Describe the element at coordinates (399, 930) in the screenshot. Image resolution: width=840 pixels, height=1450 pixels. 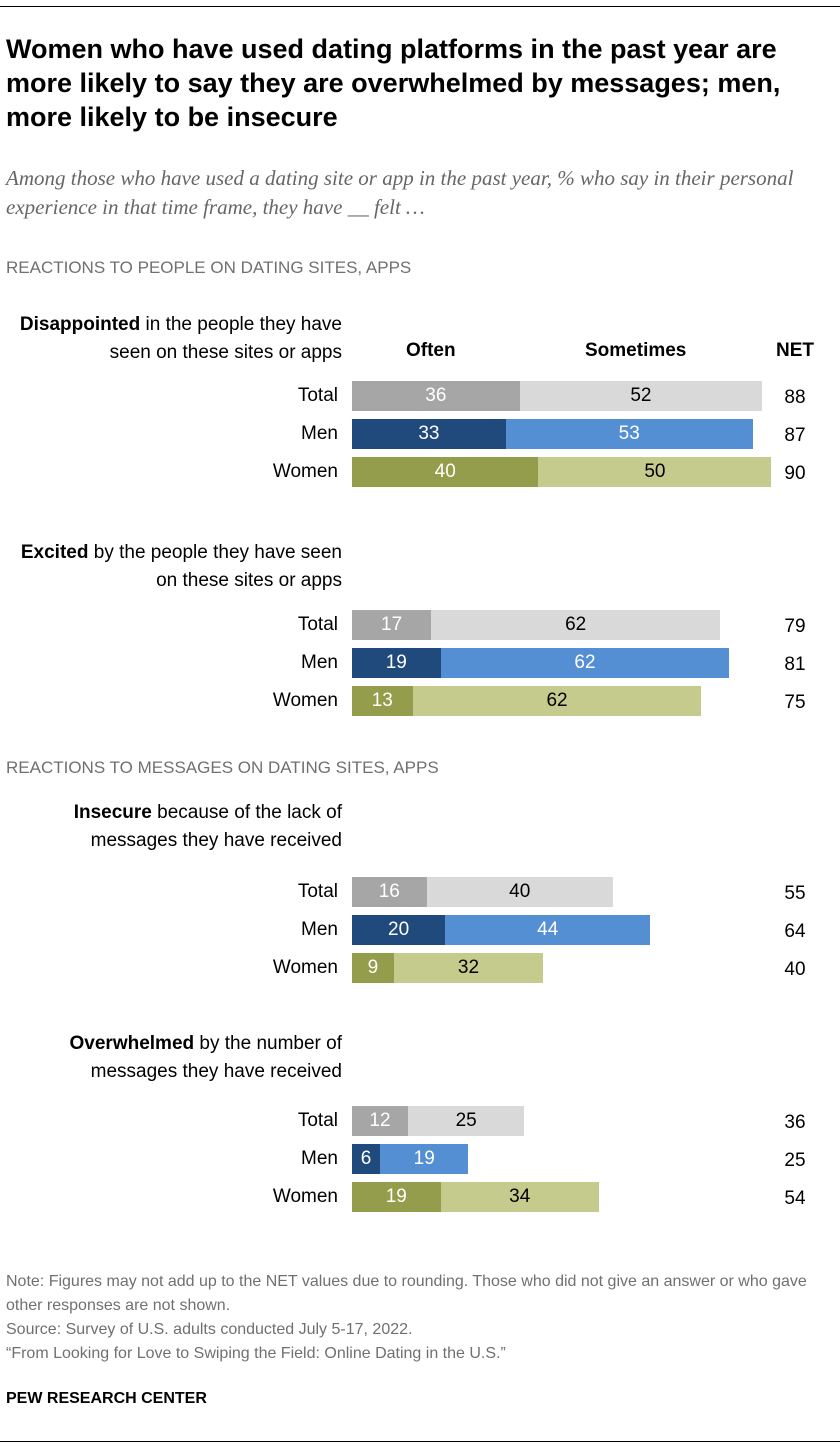
I see `bar-often: 20` at that location.